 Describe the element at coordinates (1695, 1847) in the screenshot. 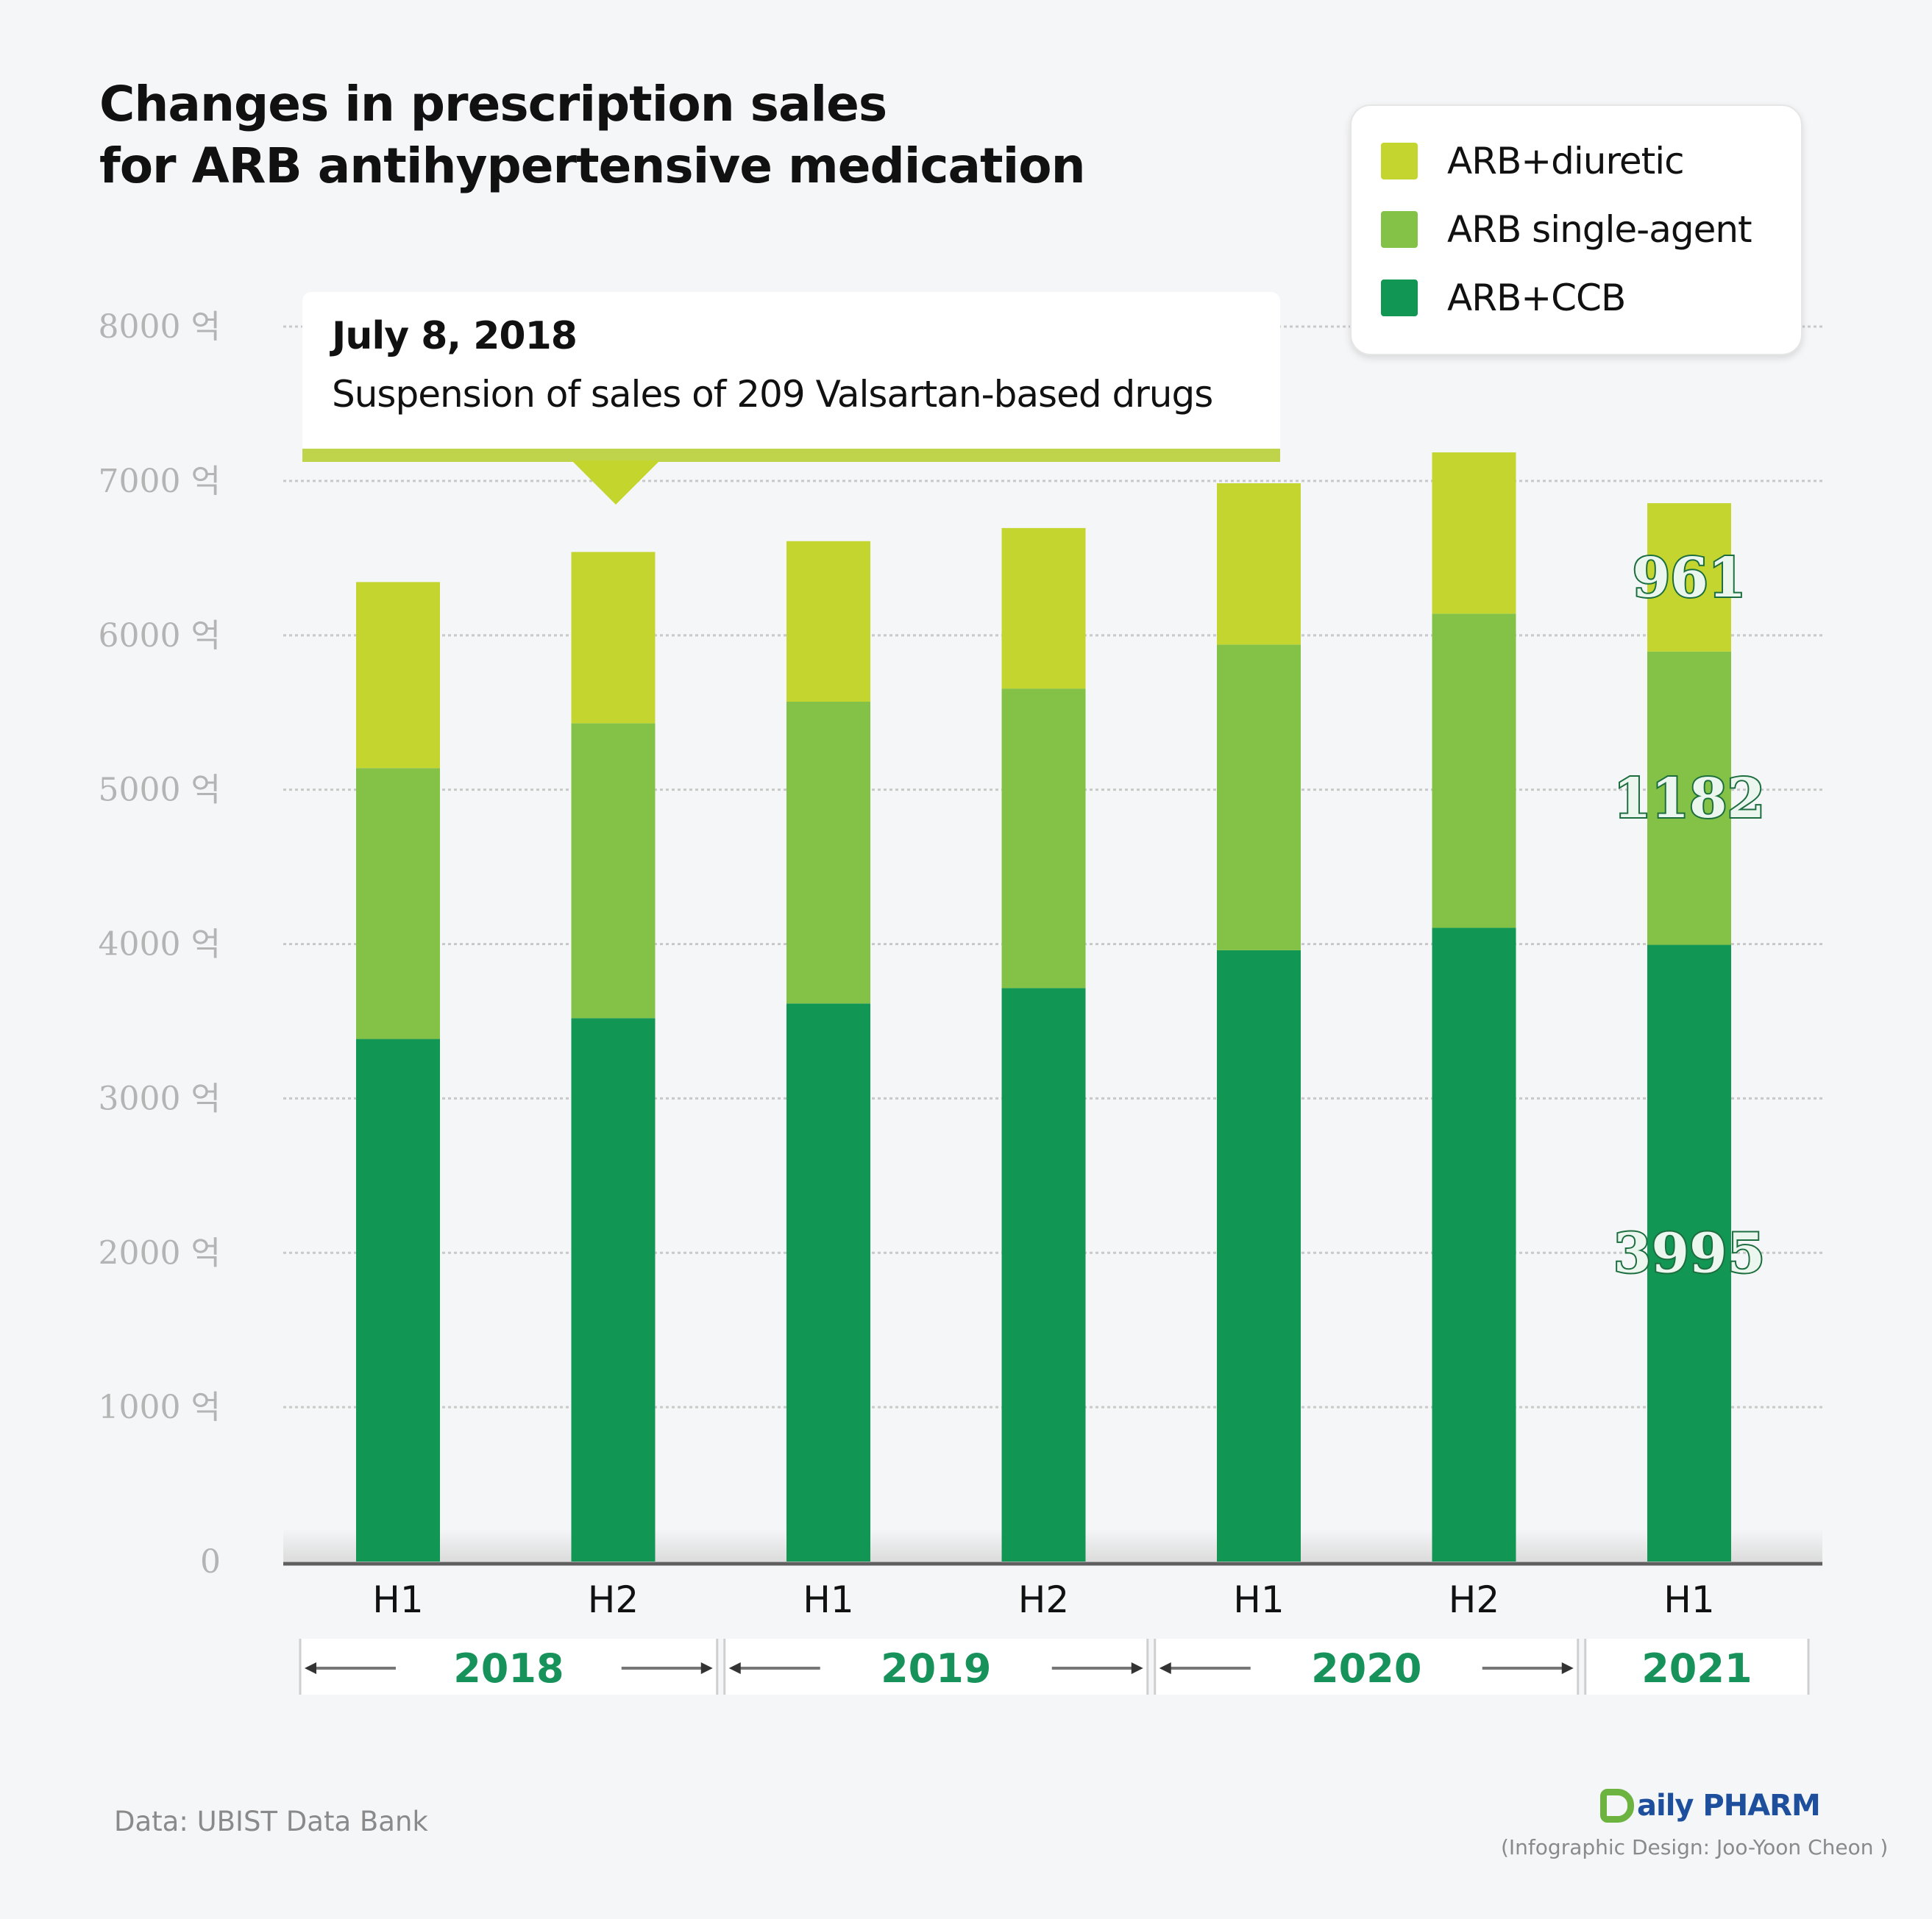

I see `design-credit: (Infographic Design: Joo-Yoon Cheon )` at that location.